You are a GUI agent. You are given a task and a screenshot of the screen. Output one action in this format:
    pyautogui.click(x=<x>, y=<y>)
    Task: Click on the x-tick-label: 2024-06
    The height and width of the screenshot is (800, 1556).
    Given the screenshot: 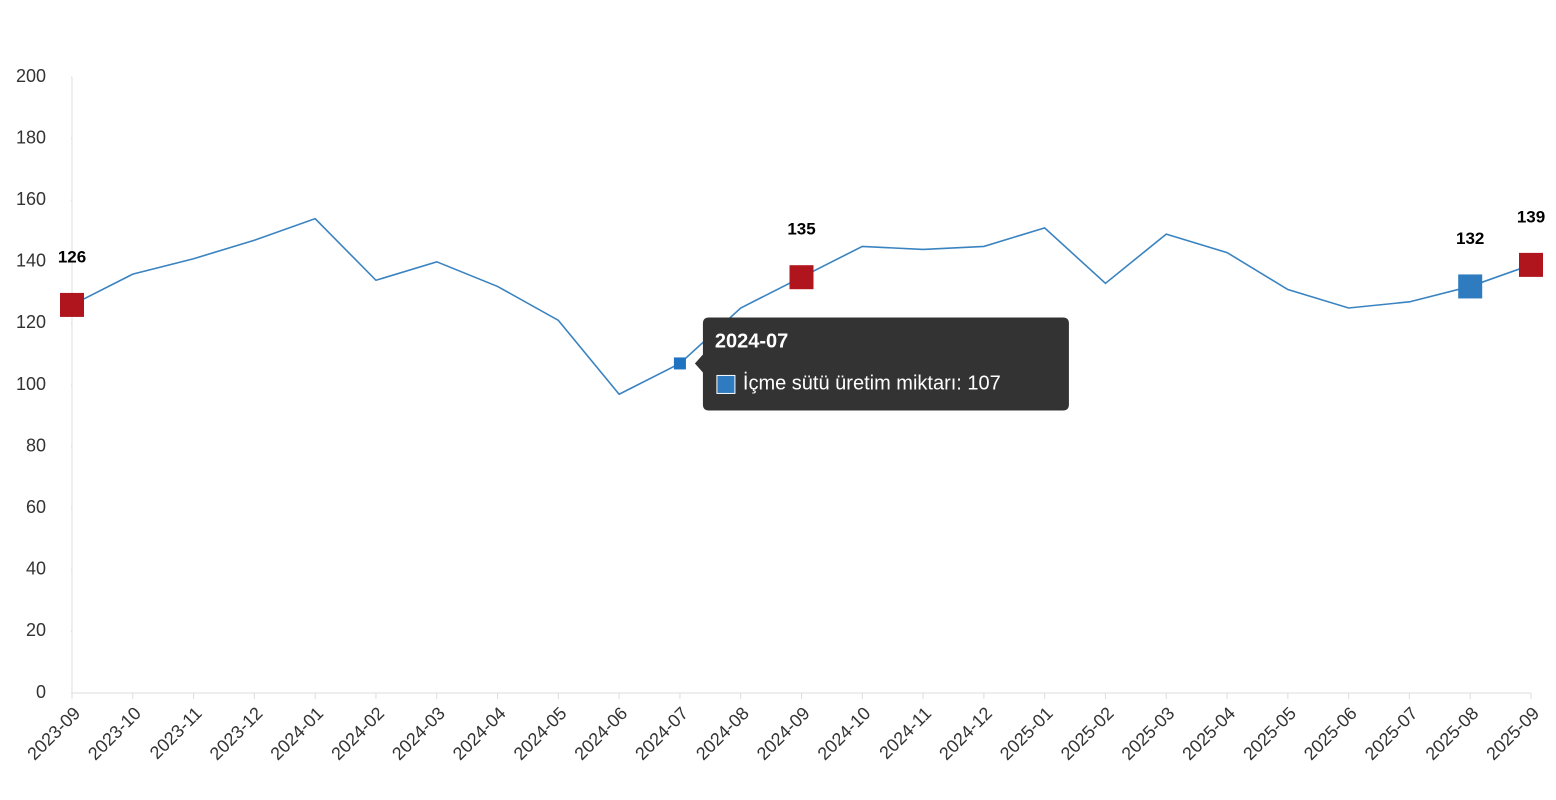 What is the action you would take?
    pyautogui.click(x=600, y=733)
    